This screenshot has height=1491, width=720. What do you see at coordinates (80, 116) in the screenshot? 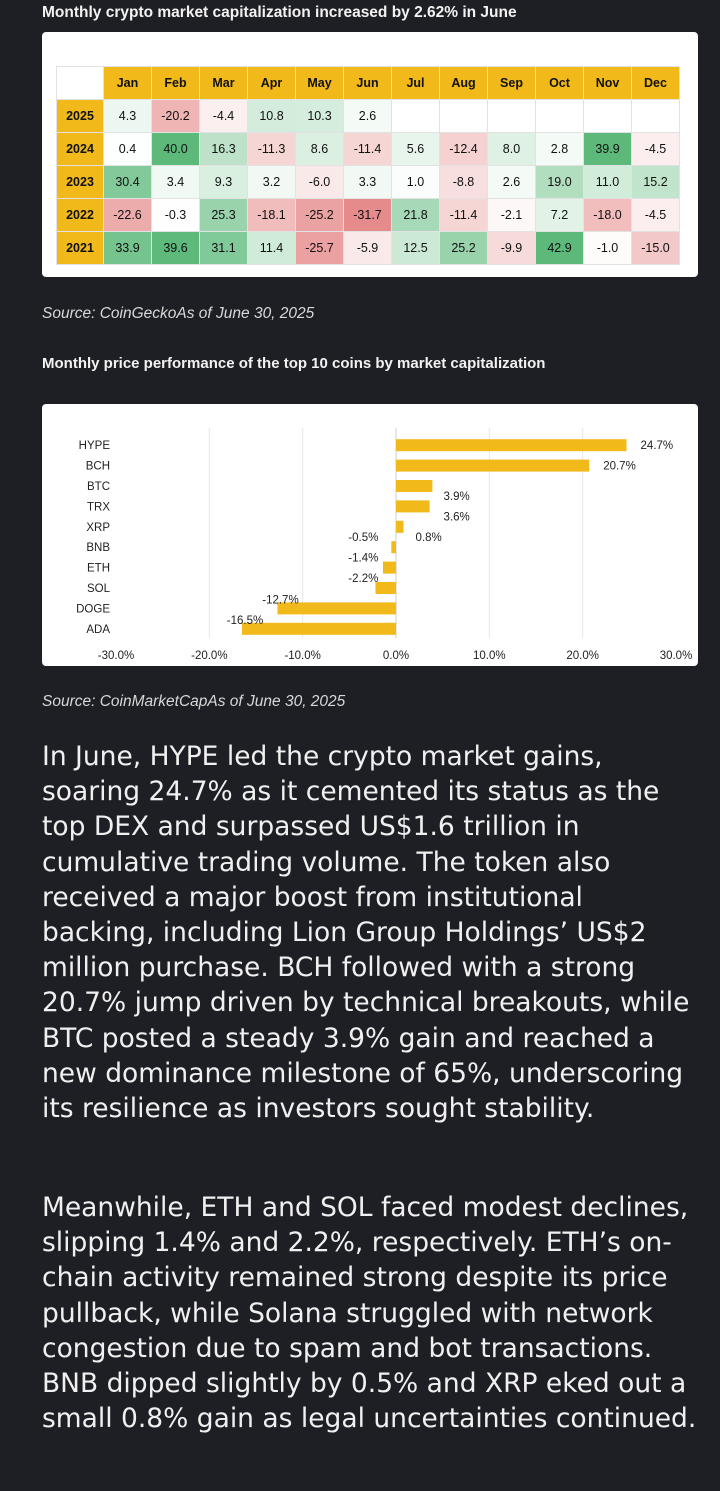
I see `heatmap-year-label: 2025` at bounding box center [80, 116].